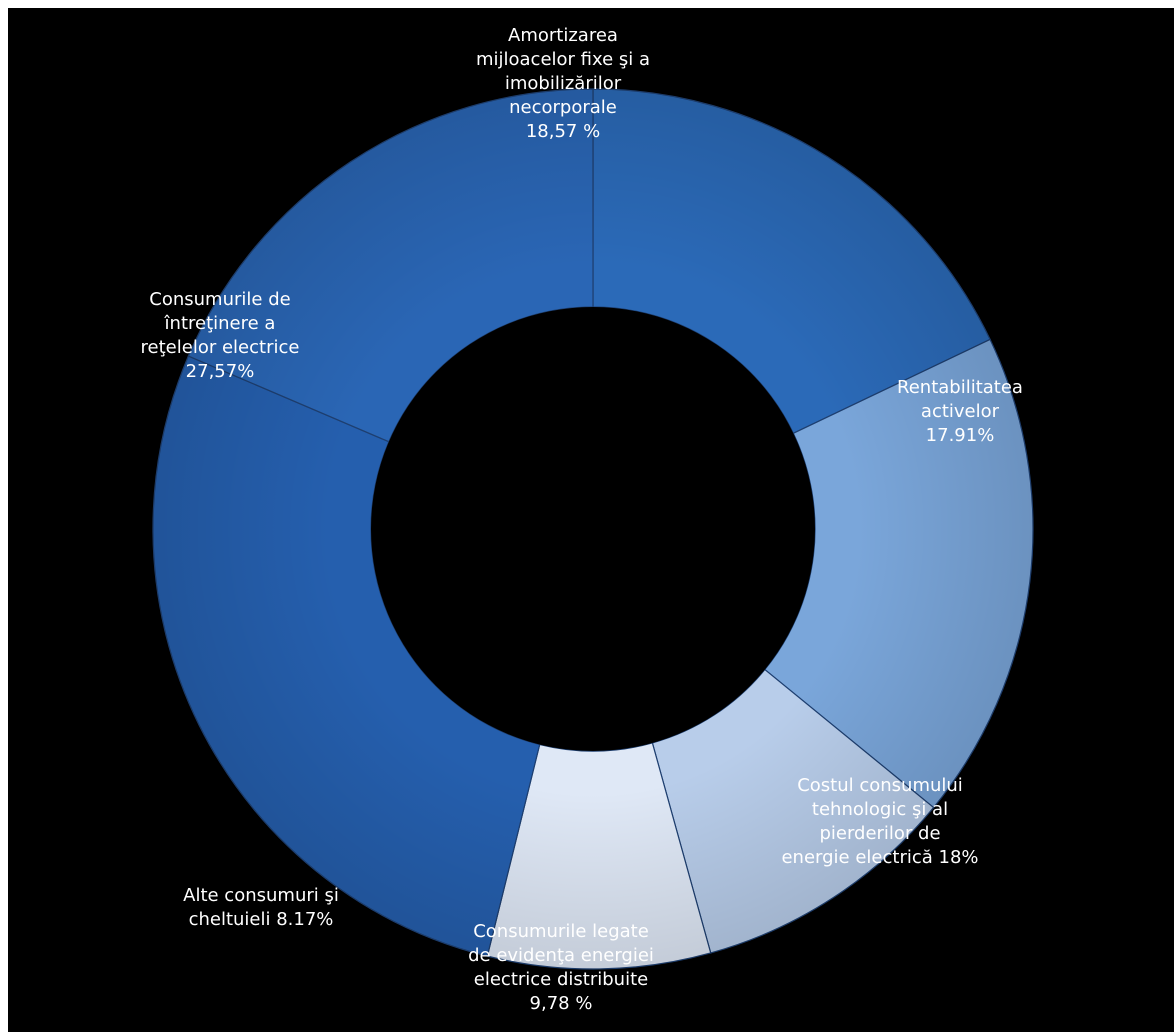 This screenshot has height=1032, width=1174. I want to click on slice-label-line: 18,57 %, so click(563, 131).